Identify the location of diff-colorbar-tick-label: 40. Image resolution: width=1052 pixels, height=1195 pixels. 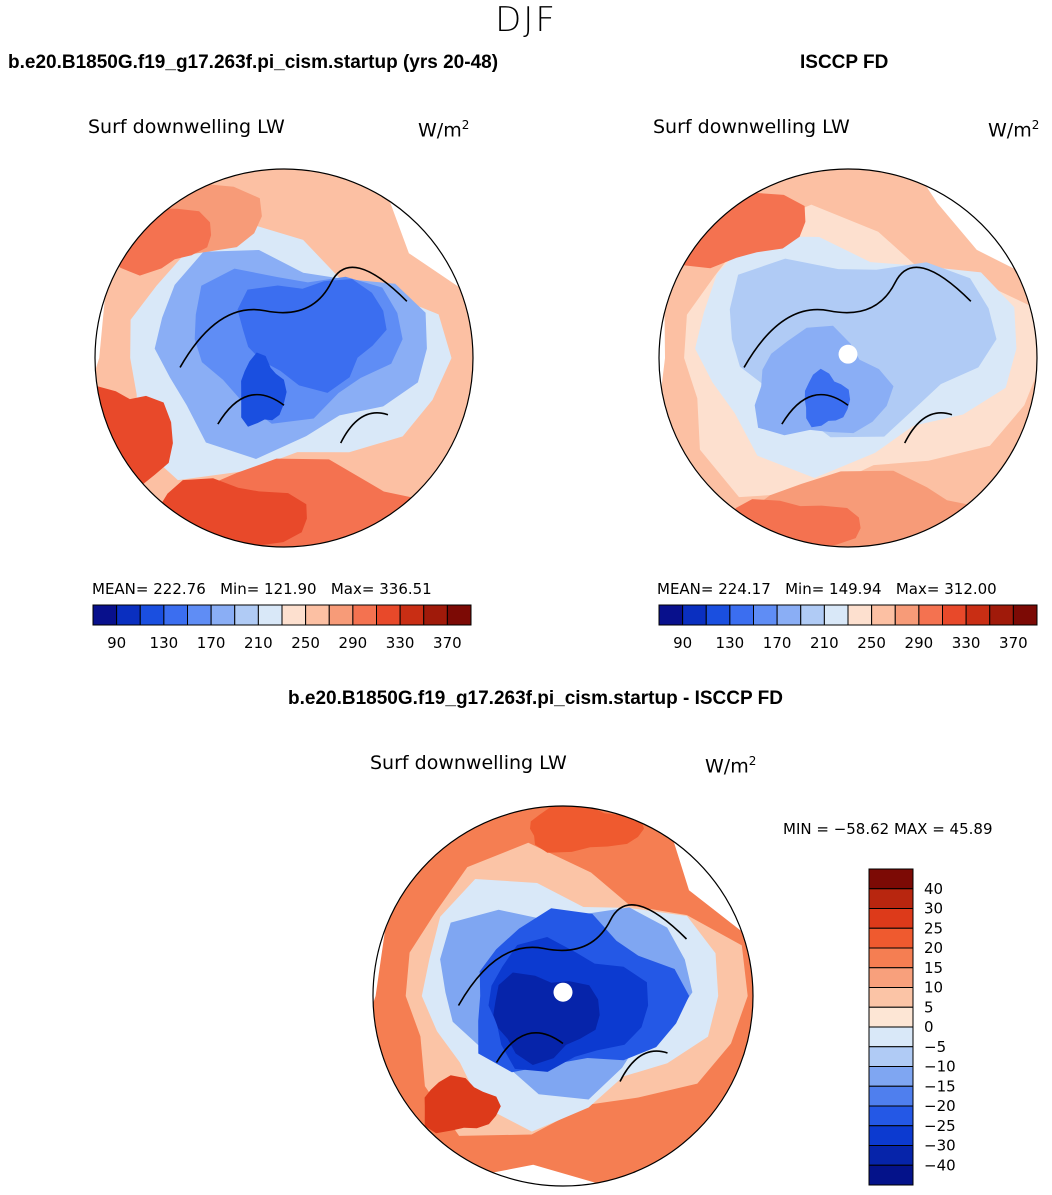
(933, 889).